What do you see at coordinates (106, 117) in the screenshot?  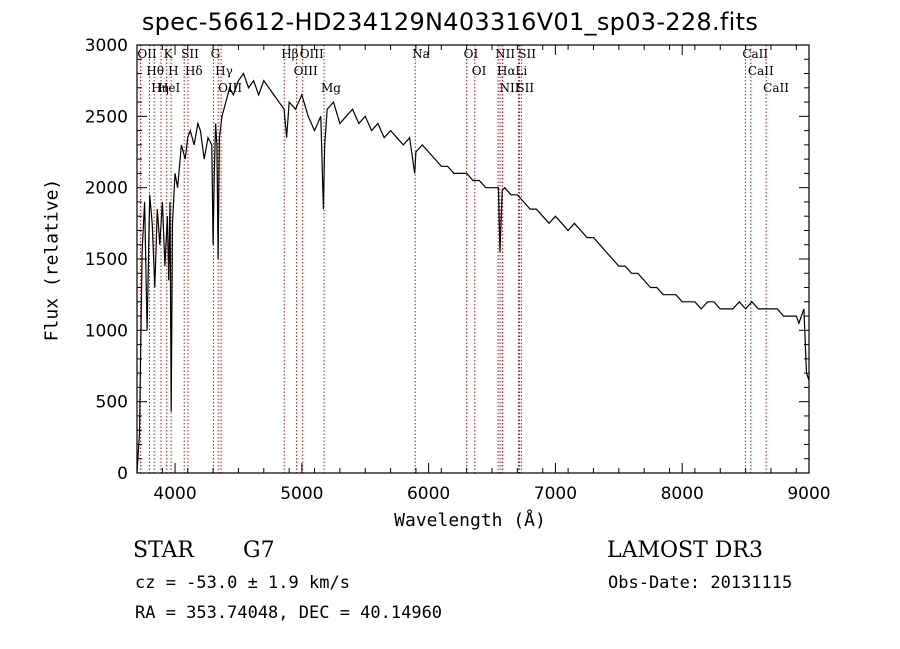 I see `y-tick-label-2500: 2500` at bounding box center [106, 117].